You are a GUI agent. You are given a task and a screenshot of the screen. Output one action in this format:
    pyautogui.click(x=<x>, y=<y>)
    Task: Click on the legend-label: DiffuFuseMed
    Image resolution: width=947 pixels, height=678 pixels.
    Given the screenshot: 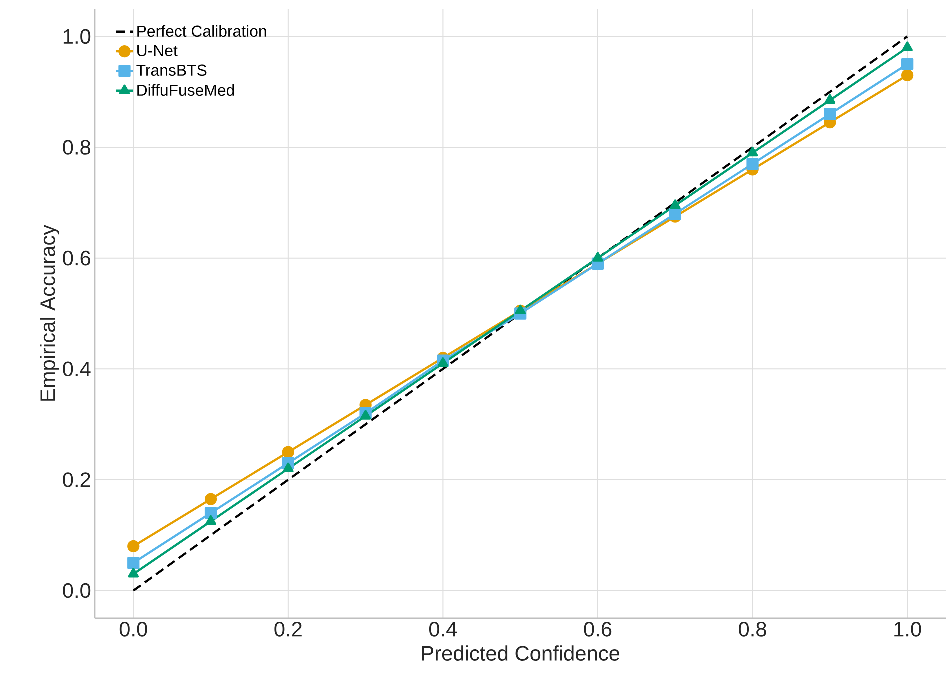 What is the action you would take?
    pyautogui.click(x=186, y=90)
    